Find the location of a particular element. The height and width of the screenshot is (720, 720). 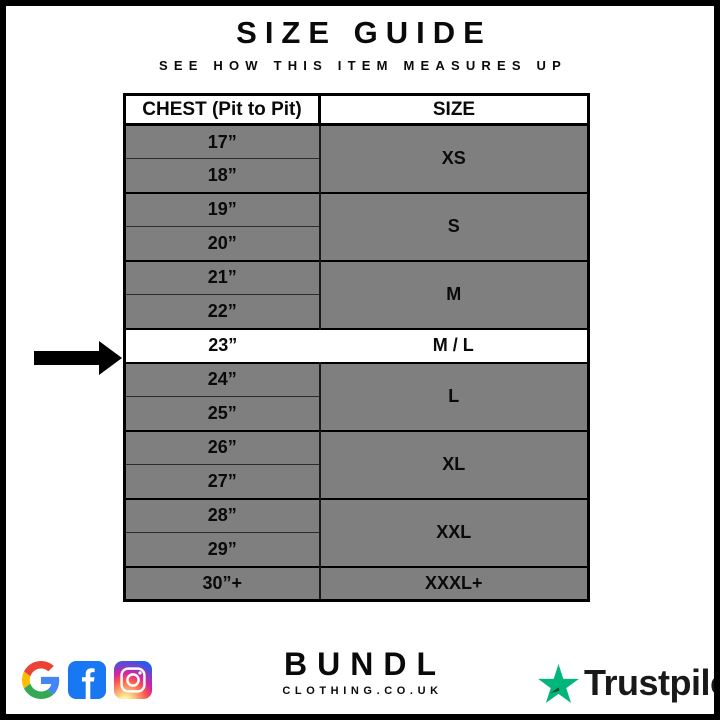

brand-name: BUNDL is located at coordinates (365, 664).